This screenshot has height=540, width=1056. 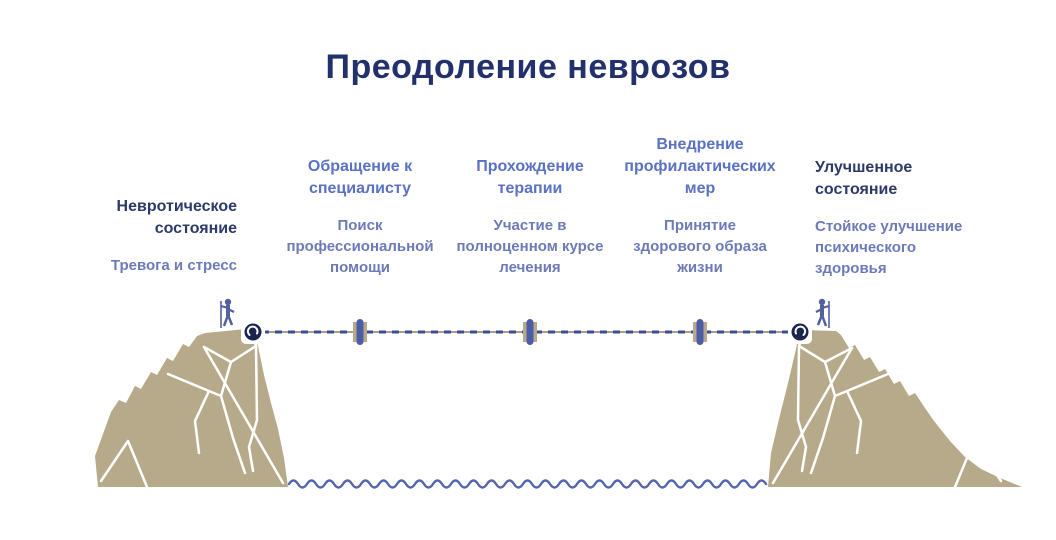 What do you see at coordinates (360, 246) in the screenshot?
I see `stage-subtext: Поиск профессиональной помощи` at bounding box center [360, 246].